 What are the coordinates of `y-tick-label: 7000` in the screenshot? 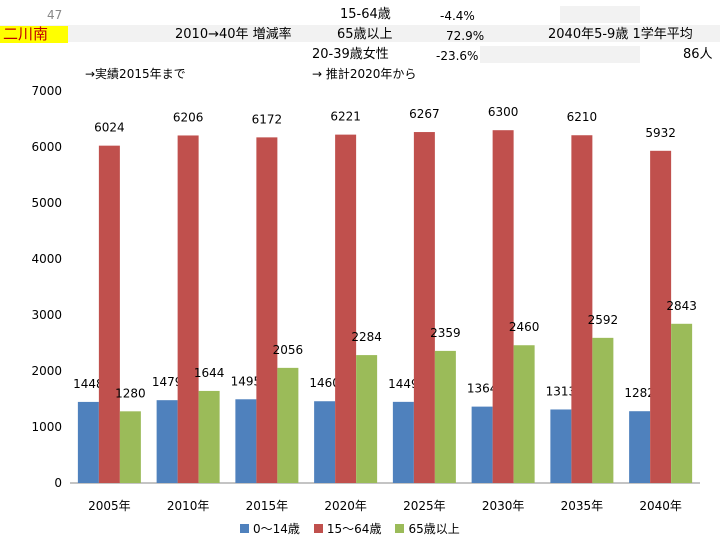 It's located at (46, 91).